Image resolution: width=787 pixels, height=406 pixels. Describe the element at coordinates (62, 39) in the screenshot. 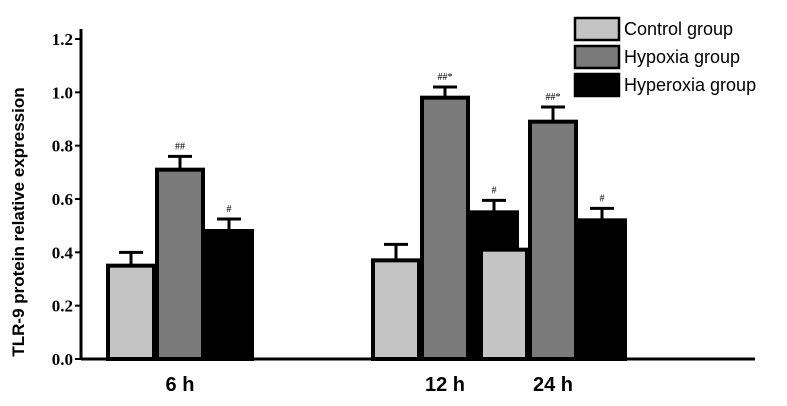

I see `y-tick-label: 1.2` at that location.